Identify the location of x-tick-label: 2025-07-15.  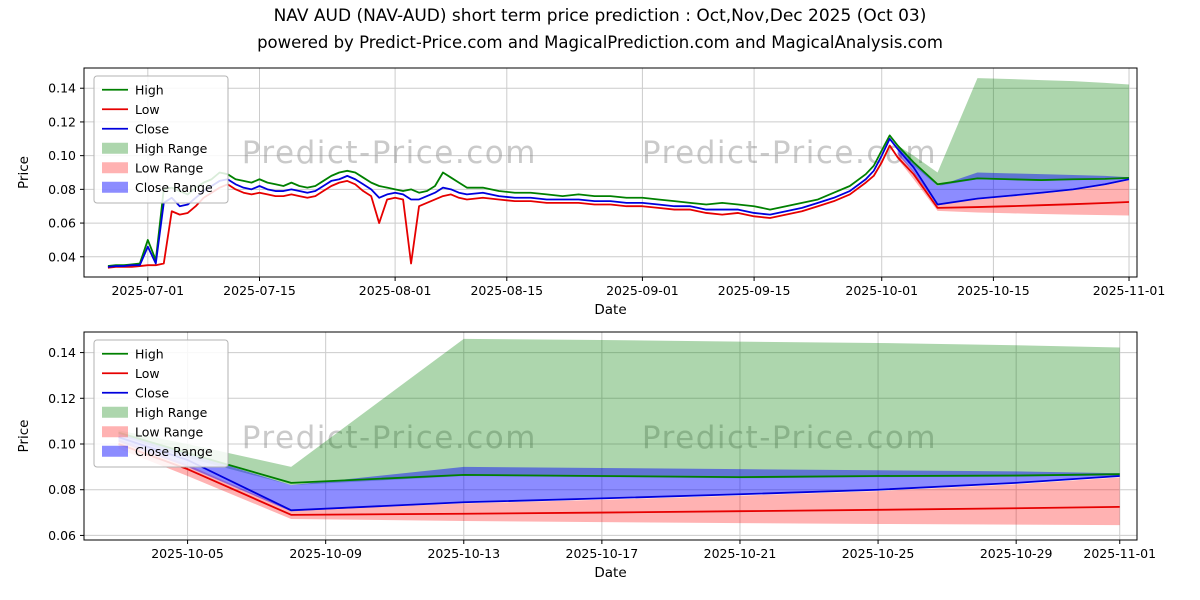
(259, 290).